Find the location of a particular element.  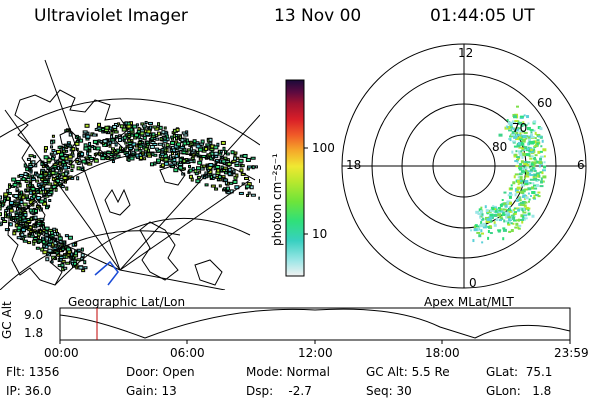

mlt-label-12: 12 is located at coordinates (466, 53).